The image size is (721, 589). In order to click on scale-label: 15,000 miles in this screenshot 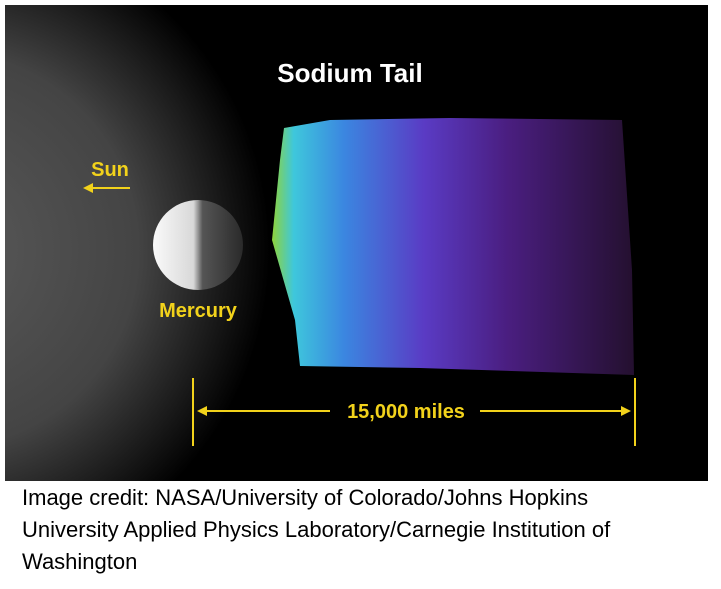, I will do `click(406, 412)`.